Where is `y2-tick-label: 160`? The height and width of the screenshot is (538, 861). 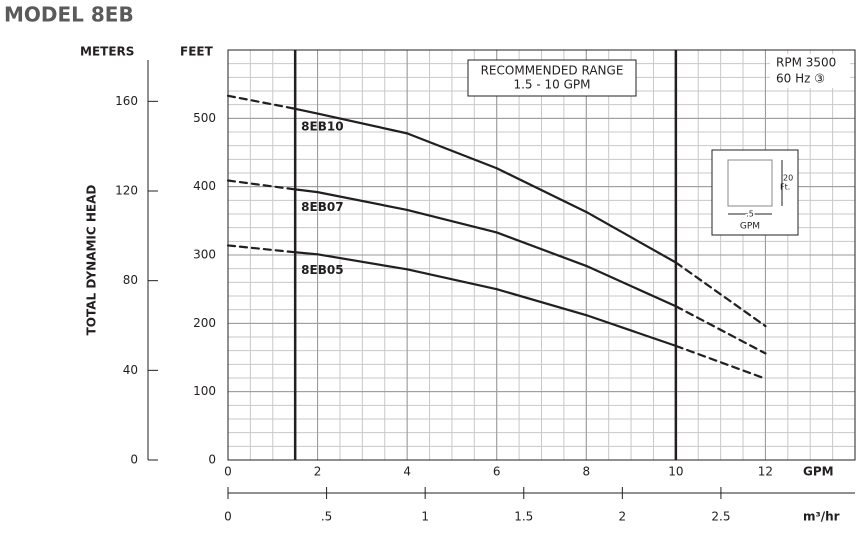 y2-tick-label: 160 is located at coordinates (126, 101).